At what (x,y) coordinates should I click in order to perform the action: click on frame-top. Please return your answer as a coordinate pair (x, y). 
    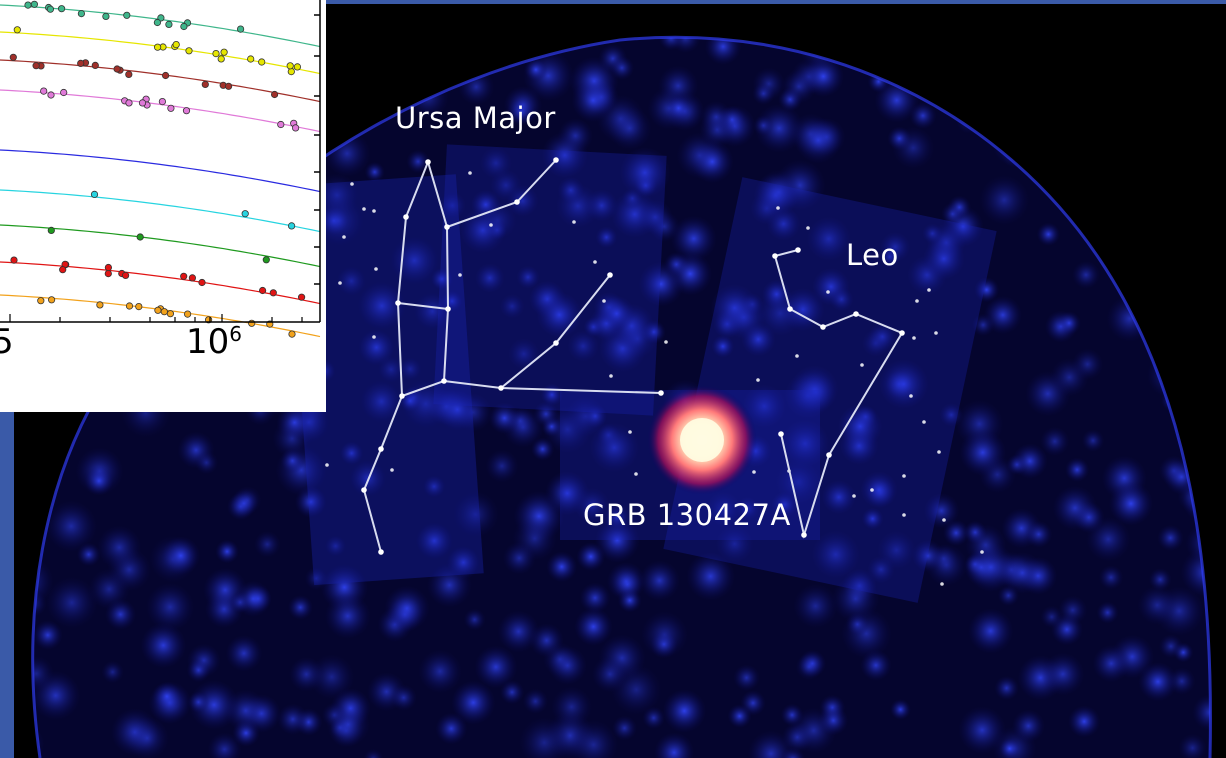
    Looking at the image, I should click on (776, 2).